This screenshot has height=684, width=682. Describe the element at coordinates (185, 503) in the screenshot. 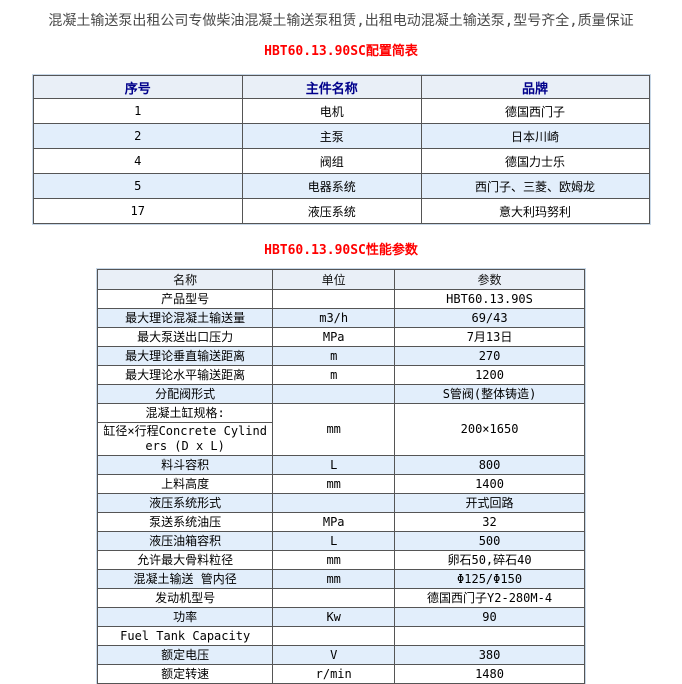

I see `table-cell: 液压系统形式` at that location.